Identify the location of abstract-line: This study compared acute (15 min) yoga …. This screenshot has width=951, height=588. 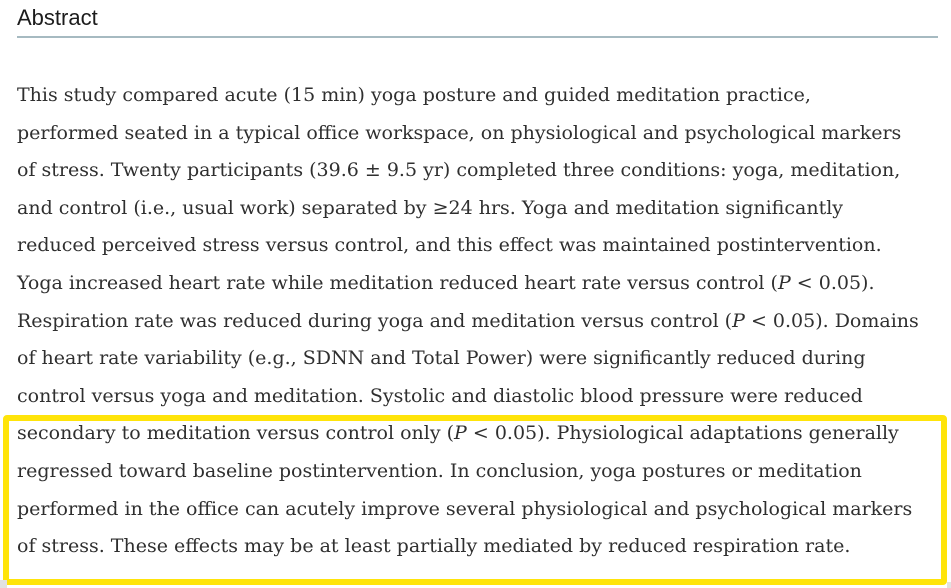
(414, 95).